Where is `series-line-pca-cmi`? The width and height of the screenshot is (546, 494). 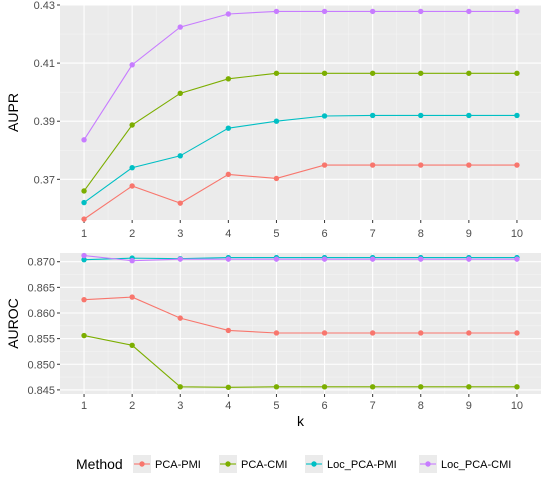 series-line-pca-cmi is located at coordinates (300, 361).